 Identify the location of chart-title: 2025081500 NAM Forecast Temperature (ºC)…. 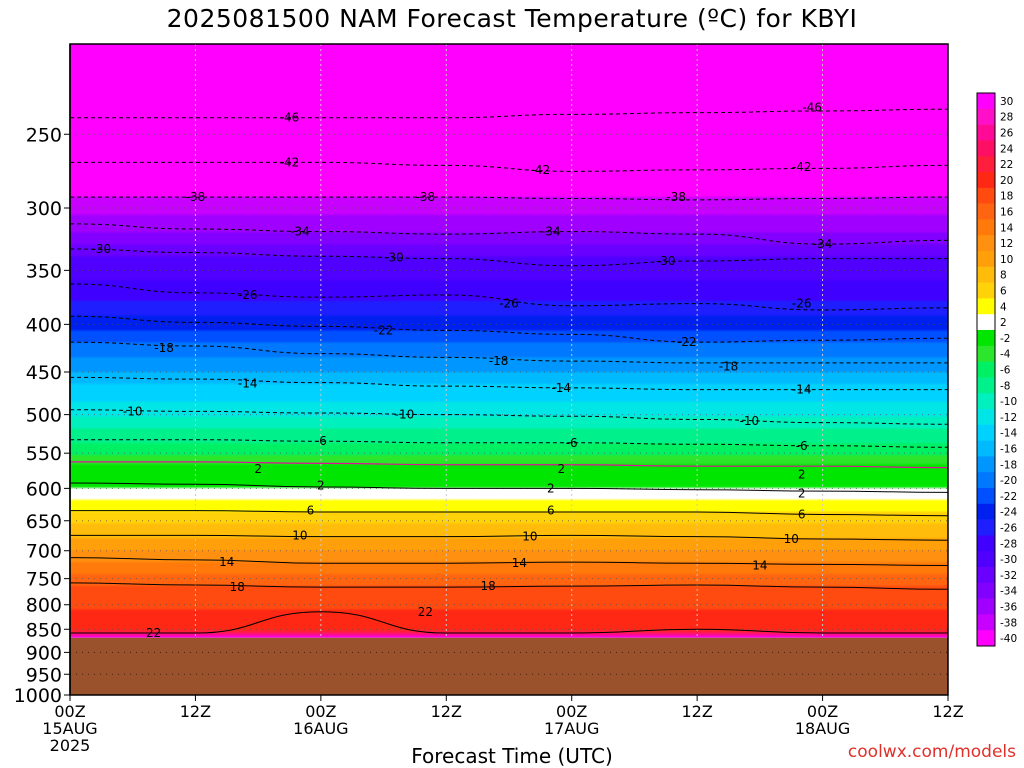
(512, 18).